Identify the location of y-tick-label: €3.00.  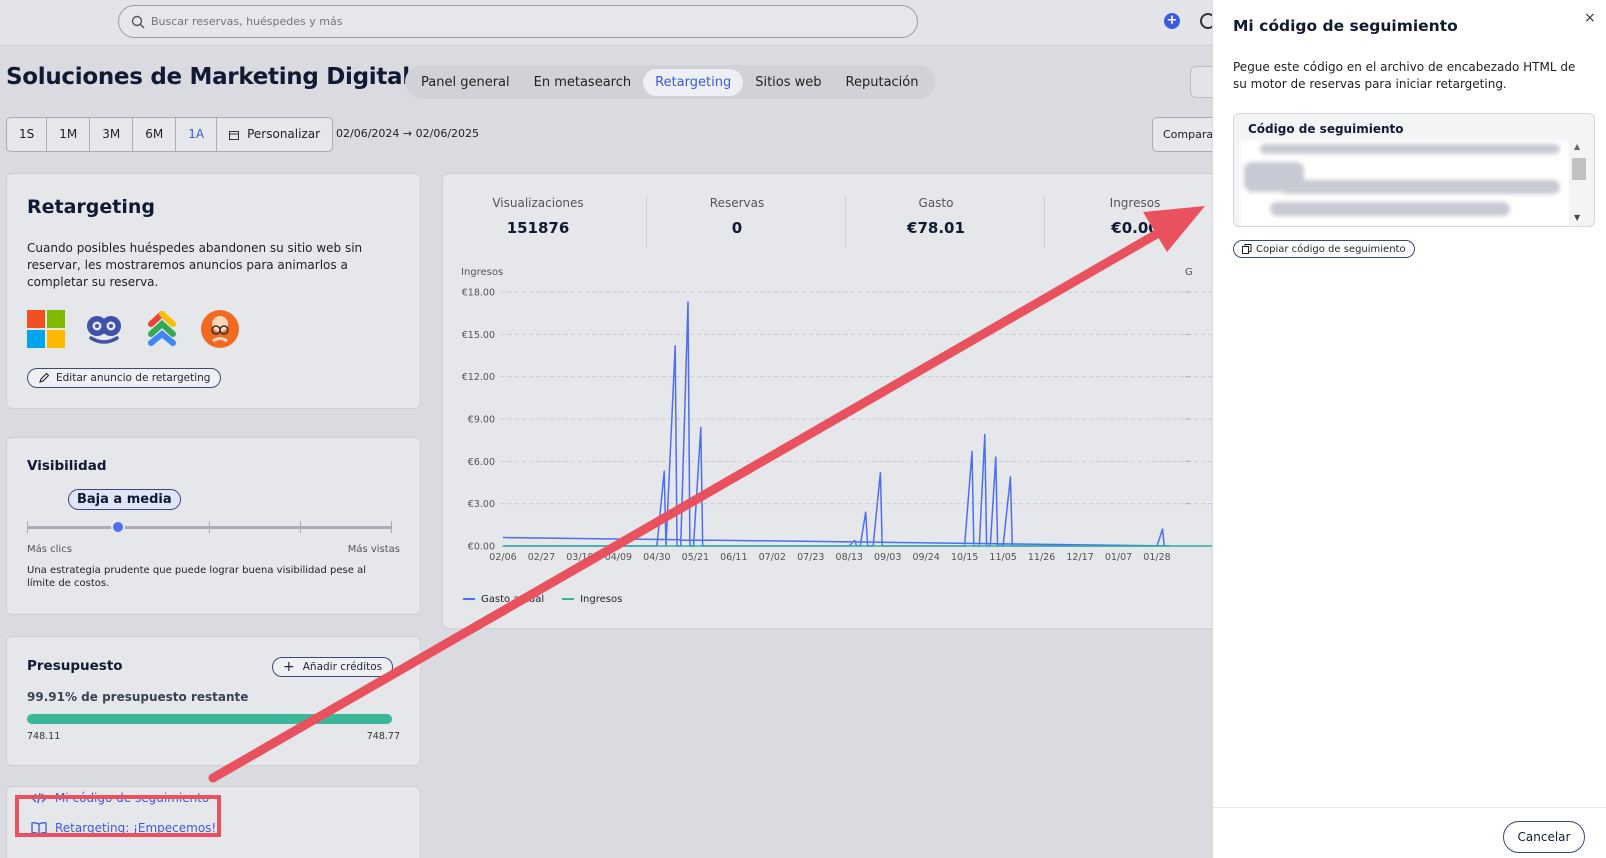
(481, 504).